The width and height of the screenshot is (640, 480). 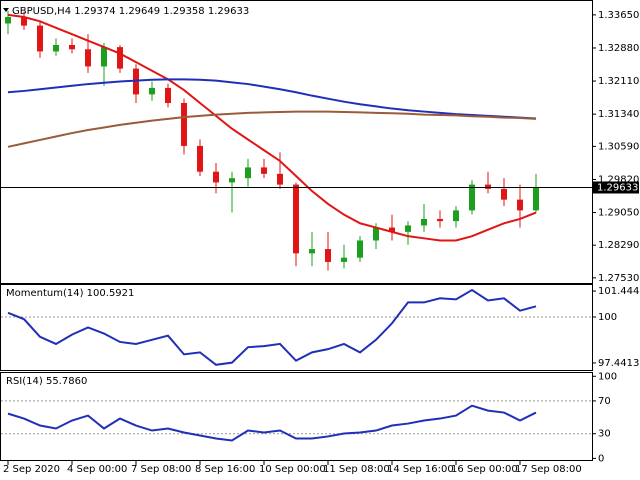 I want to click on x-tick-label: 8 Sep 16:00, so click(x=225, y=469).